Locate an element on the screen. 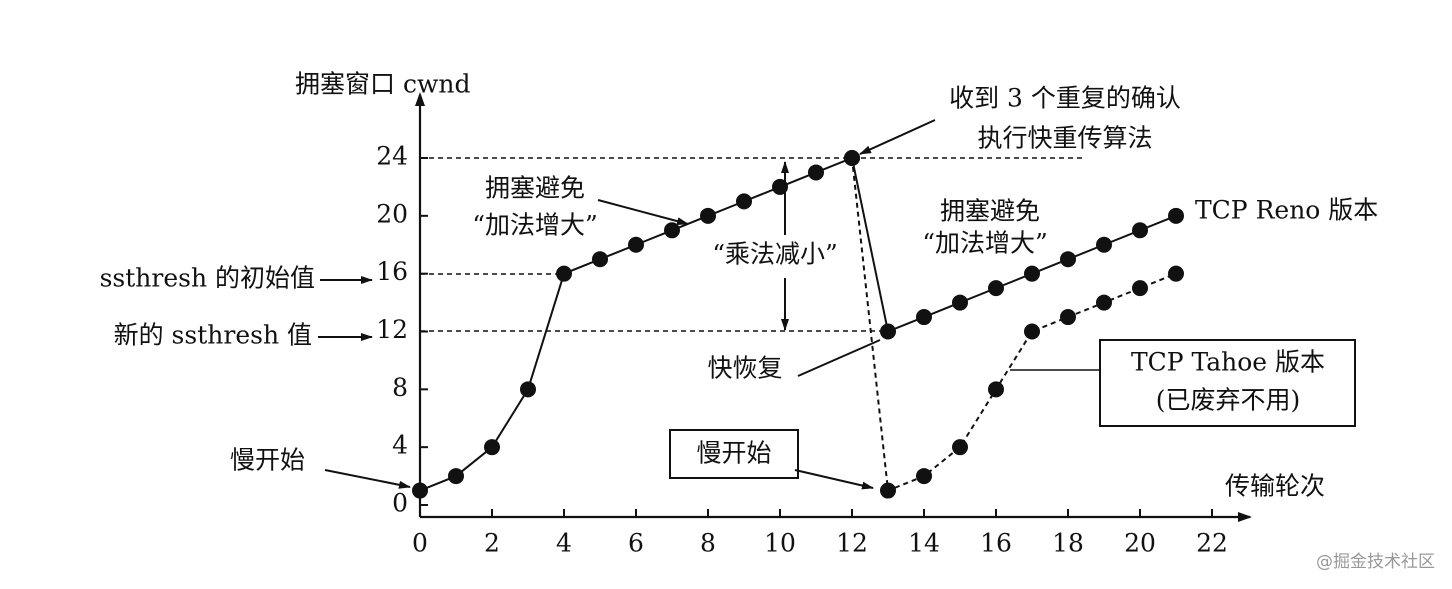 This screenshot has width=1452, height=589. x-tick-label: 10 is located at coordinates (780, 543).